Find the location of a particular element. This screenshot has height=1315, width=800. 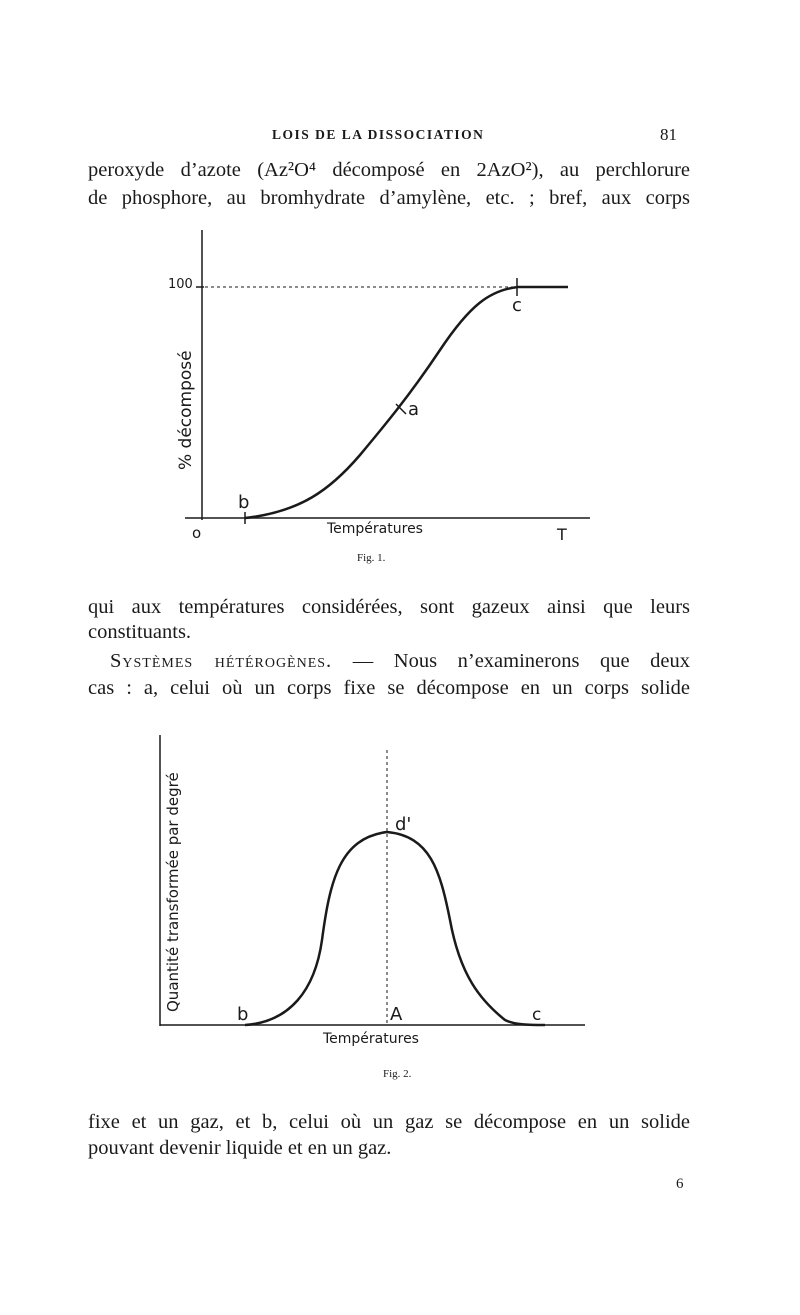

fig2-y-label: Quantité transformée par degré is located at coordinates (173, 892).